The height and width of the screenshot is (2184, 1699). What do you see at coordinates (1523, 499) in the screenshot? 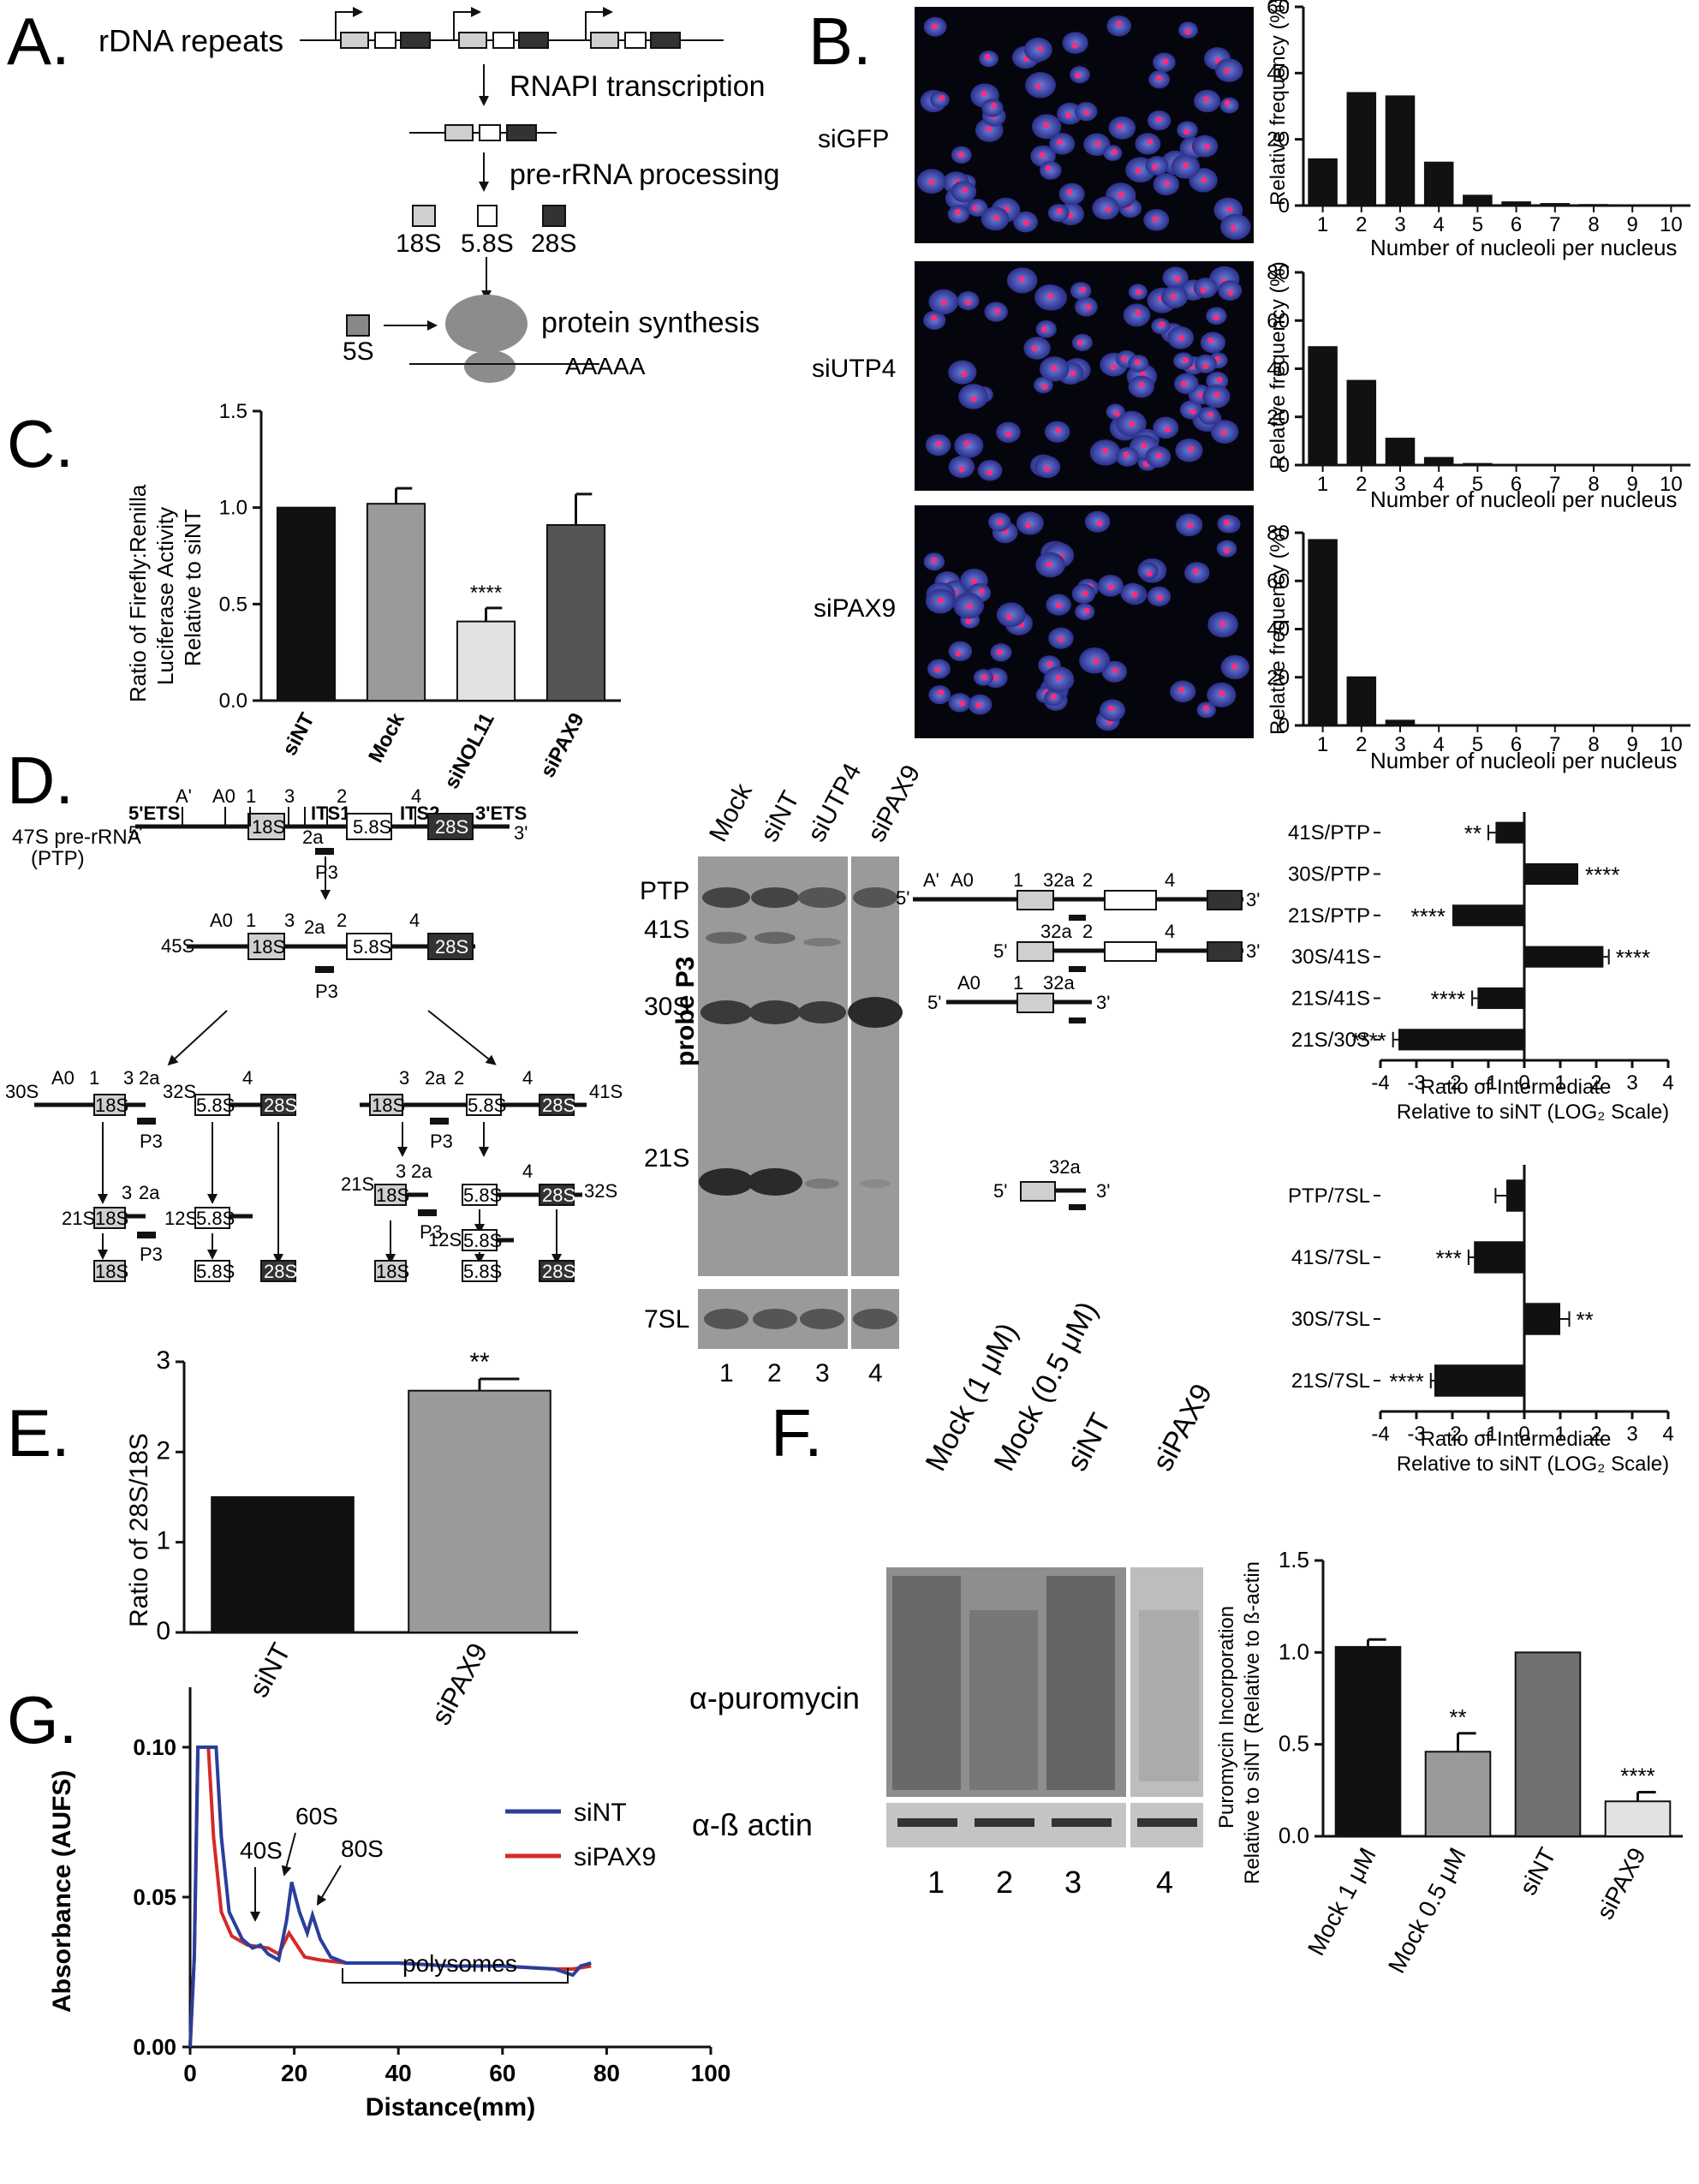
I see `histogram-siutp4-xlabel: Number of nucleoli per nucleus` at bounding box center [1523, 499].